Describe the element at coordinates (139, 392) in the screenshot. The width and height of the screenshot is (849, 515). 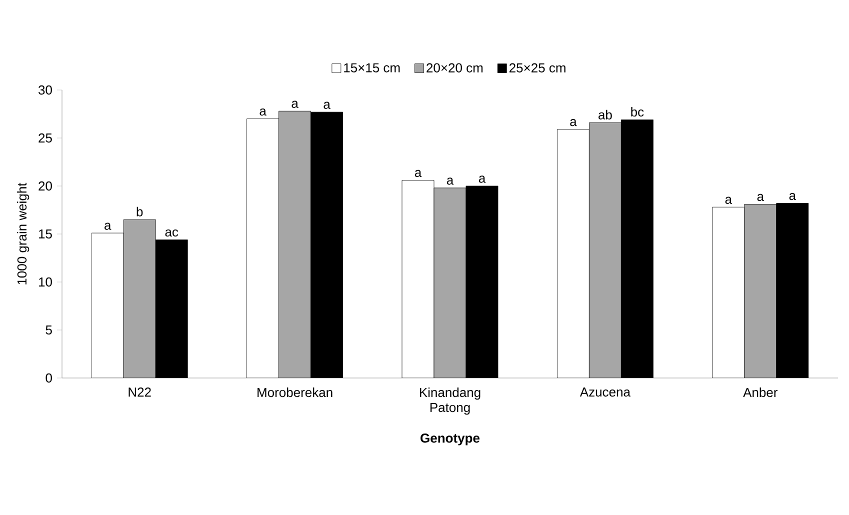
I see `x-tick-label: N22` at that location.